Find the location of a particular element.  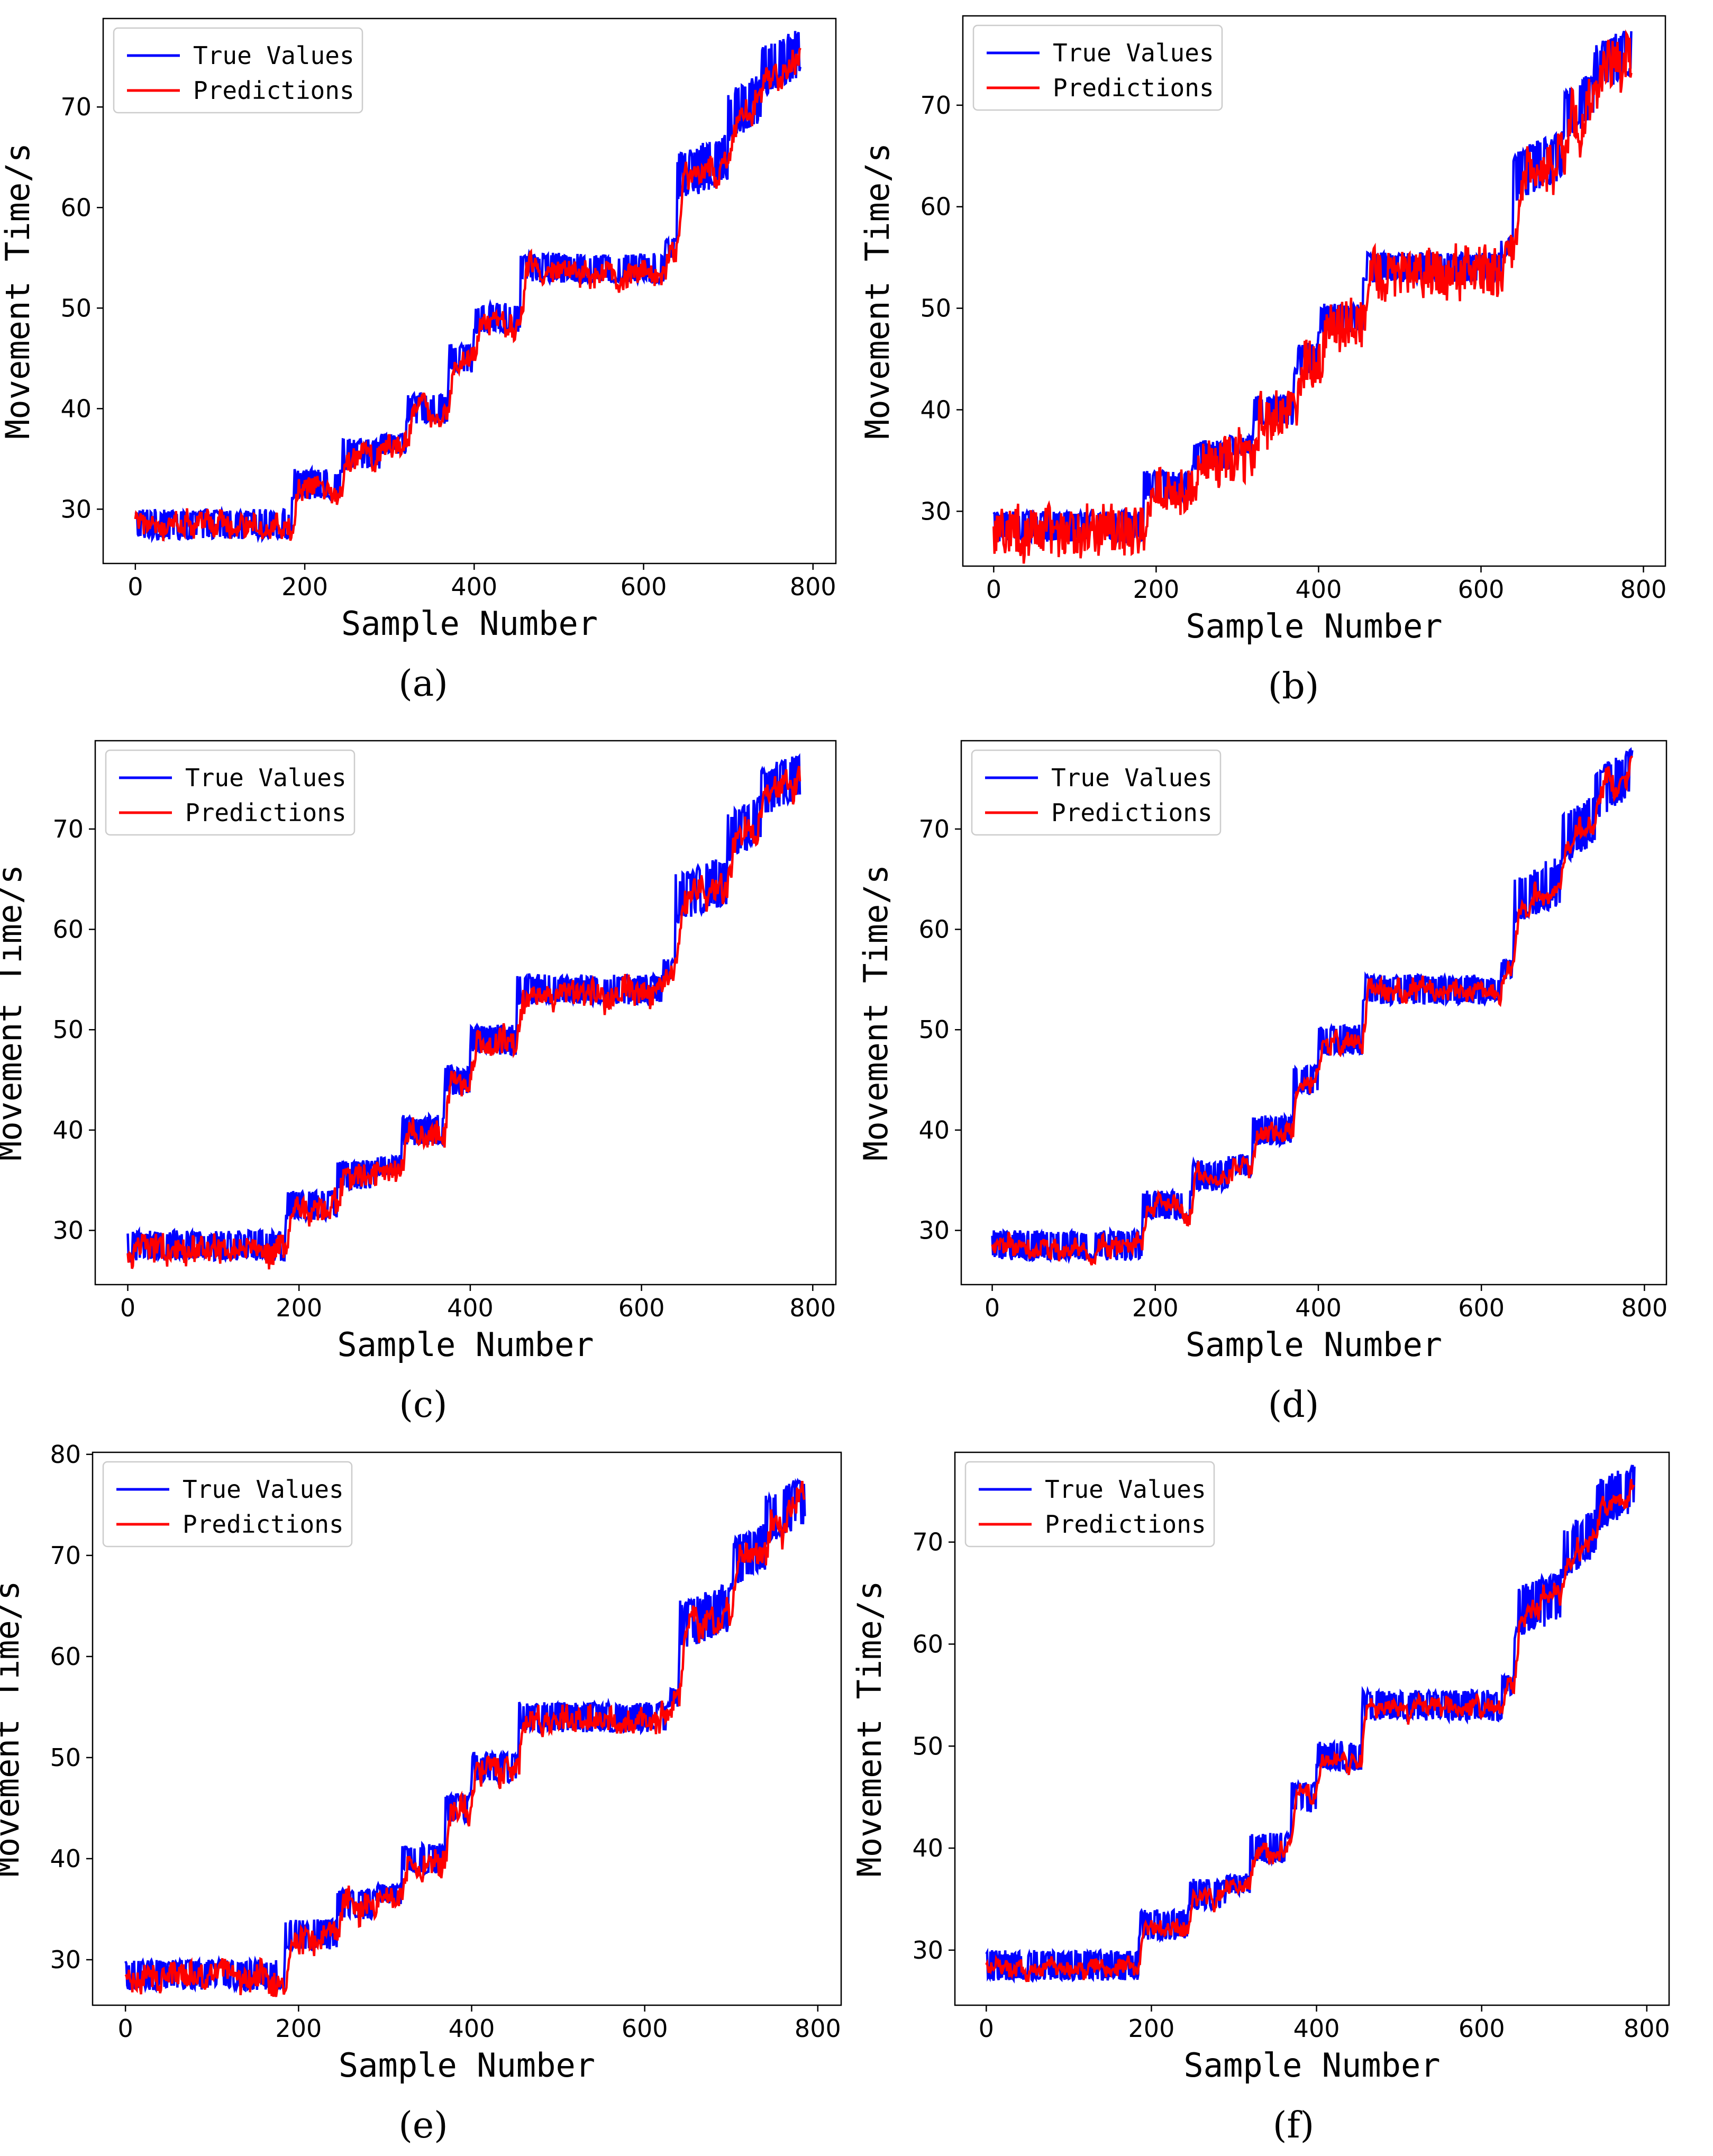

panel-caption: (c) is located at coordinates (423, 1405).